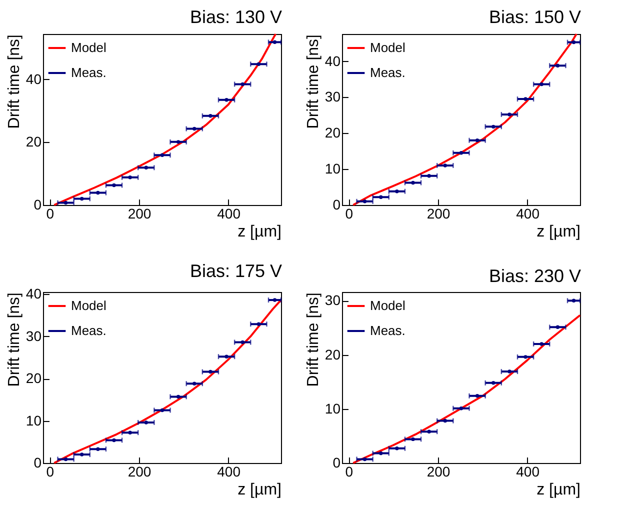 This screenshot has width=627, height=517. Describe the element at coordinates (534, 17) in the screenshot. I see `chart-title: Bias: 150 V` at that location.